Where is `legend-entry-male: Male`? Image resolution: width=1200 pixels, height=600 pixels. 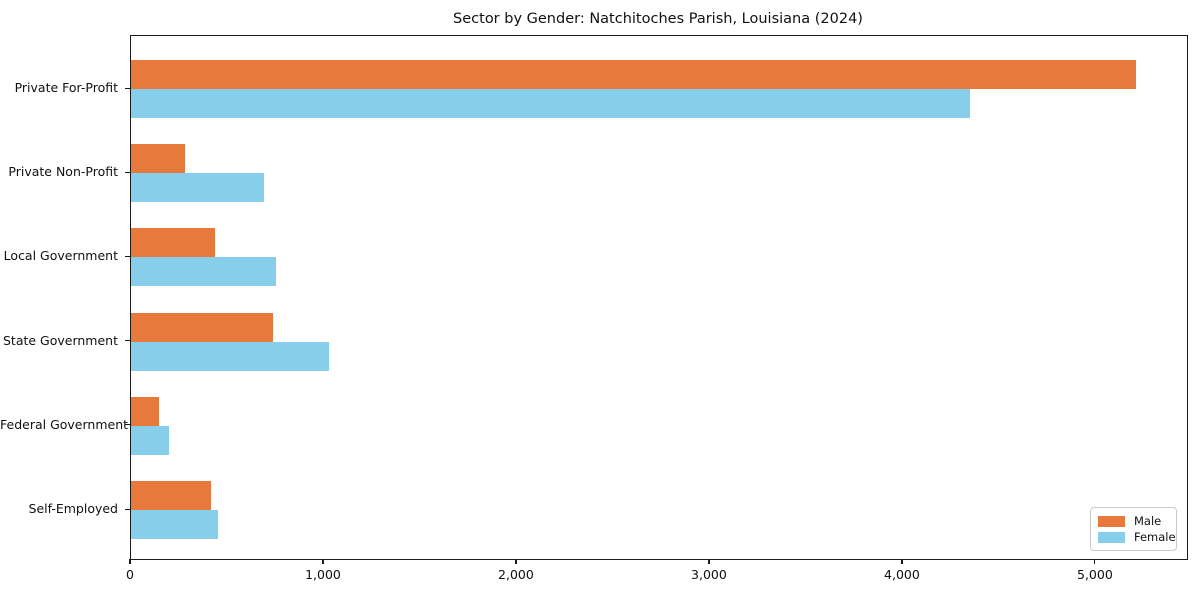
legend-entry-male: Male is located at coordinates (1134, 521).